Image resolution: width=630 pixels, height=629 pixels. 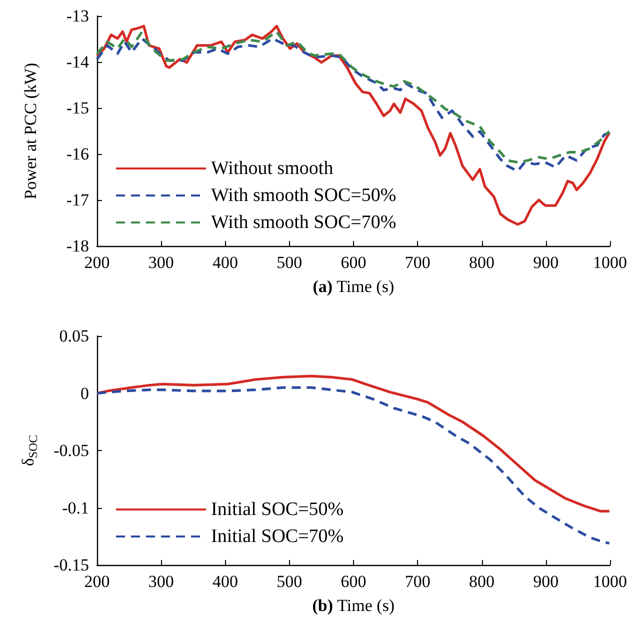 I want to click on y-tick-label: -17, so click(x=78, y=200).